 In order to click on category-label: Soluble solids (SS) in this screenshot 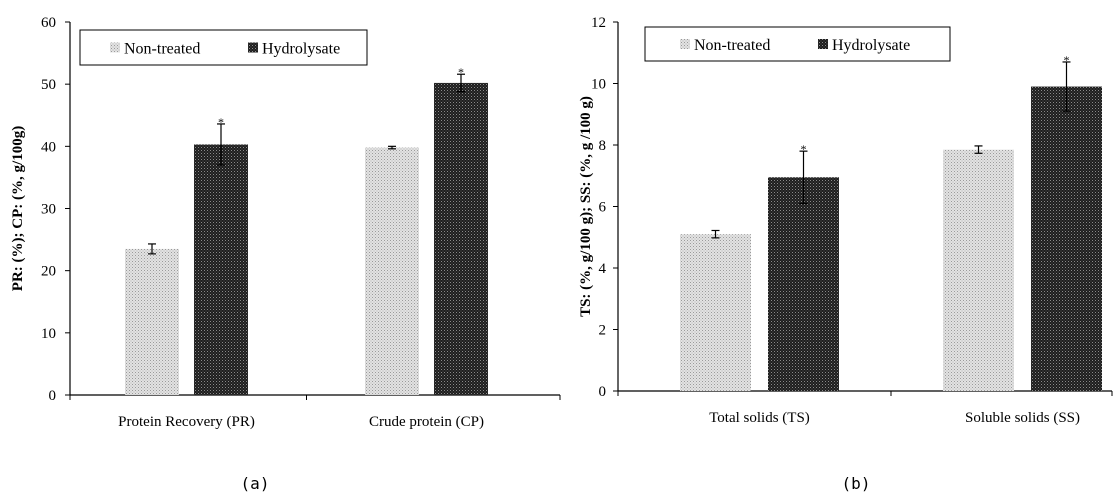, I will do `click(1022, 418)`.